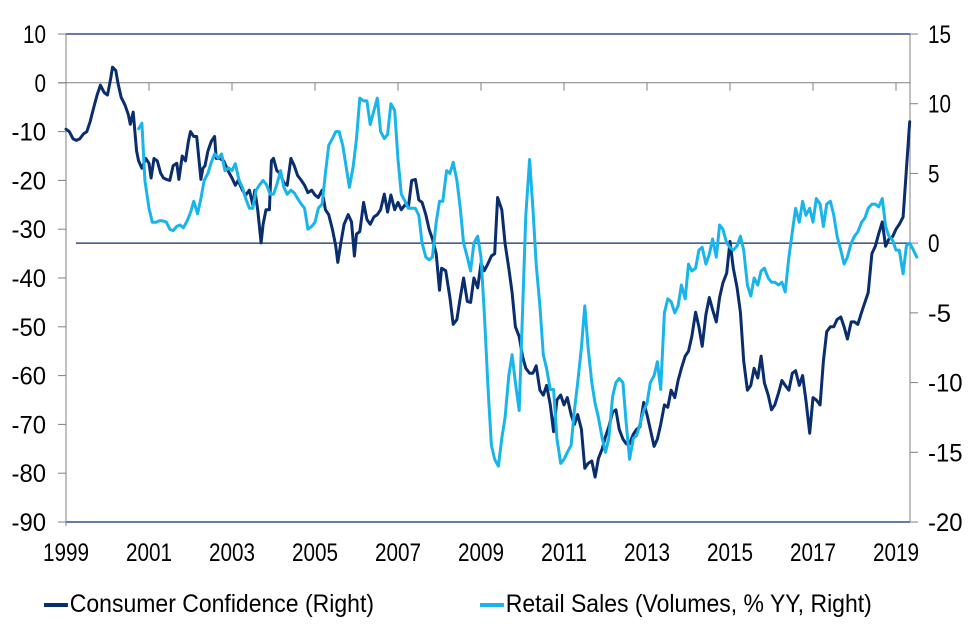 The height and width of the screenshot is (638, 977). What do you see at coordinates (730, 553) in the screenshot?
I see `x-axis-tick-label: 2015` at bounding box center [730, 553].